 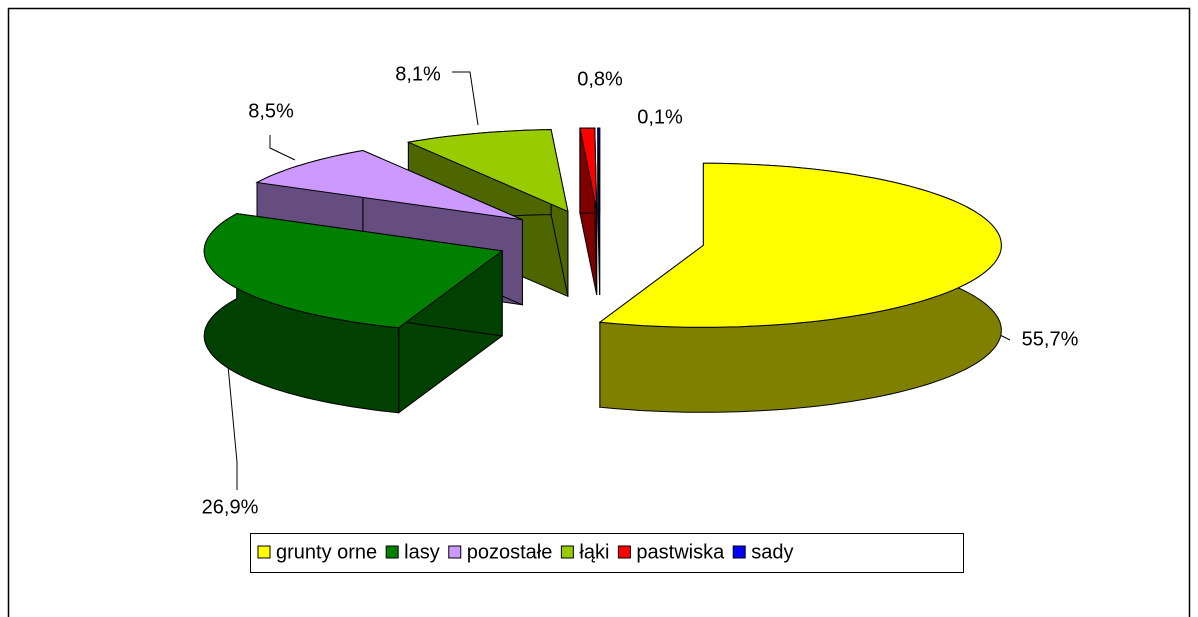 I want to click on data-label: 26,9%, so click(x=230, y=507).